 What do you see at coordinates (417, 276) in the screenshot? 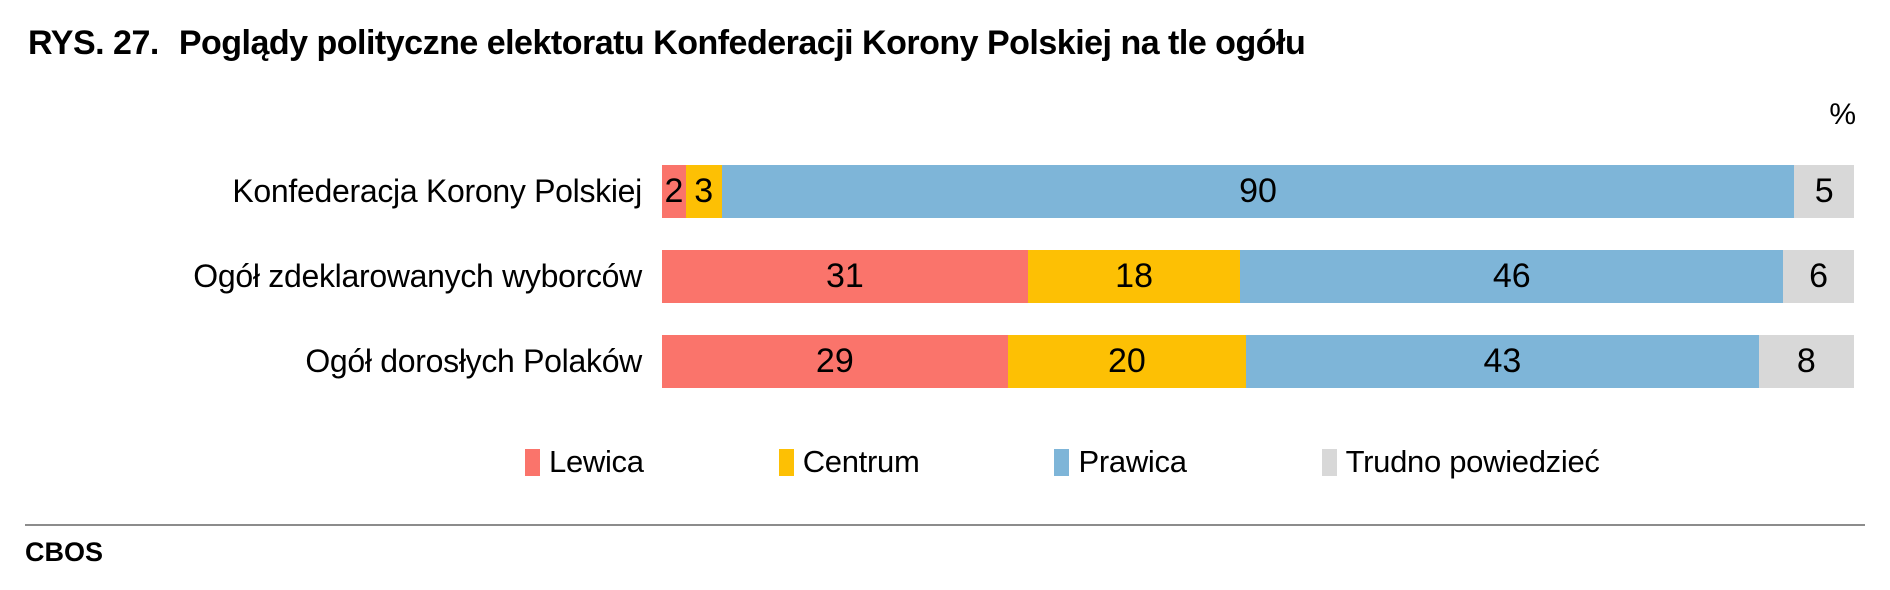
I see `row-label: Ogół zdeklarowanych wyborców` at bounding box center [417, 276].